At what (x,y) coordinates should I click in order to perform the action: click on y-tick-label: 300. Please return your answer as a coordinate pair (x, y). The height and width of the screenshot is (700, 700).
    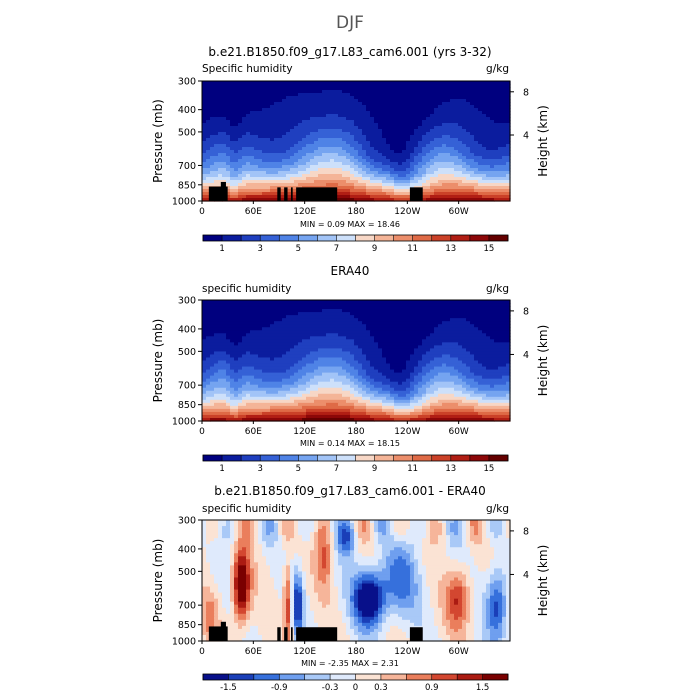
    Looking at the image, I should click on (187, 301).